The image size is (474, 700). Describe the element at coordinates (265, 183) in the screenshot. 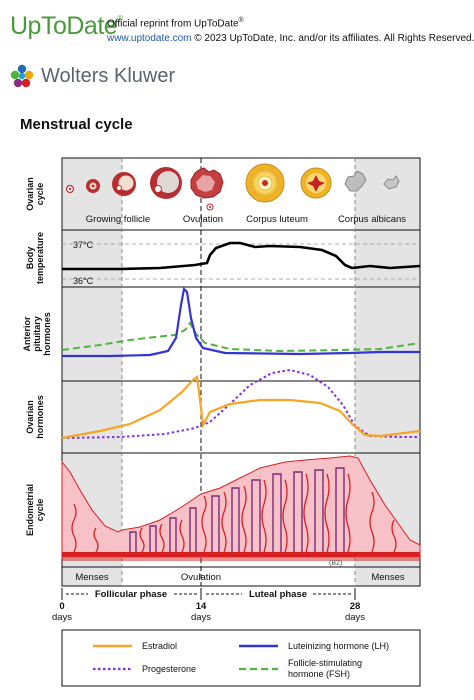

I see `corpus-luteum-icon` at that location.